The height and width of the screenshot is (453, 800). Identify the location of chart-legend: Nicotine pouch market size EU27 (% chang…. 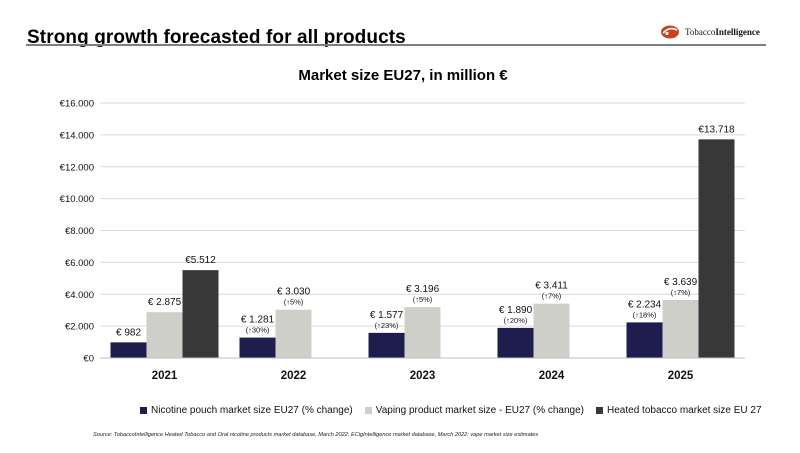
(451, 410).